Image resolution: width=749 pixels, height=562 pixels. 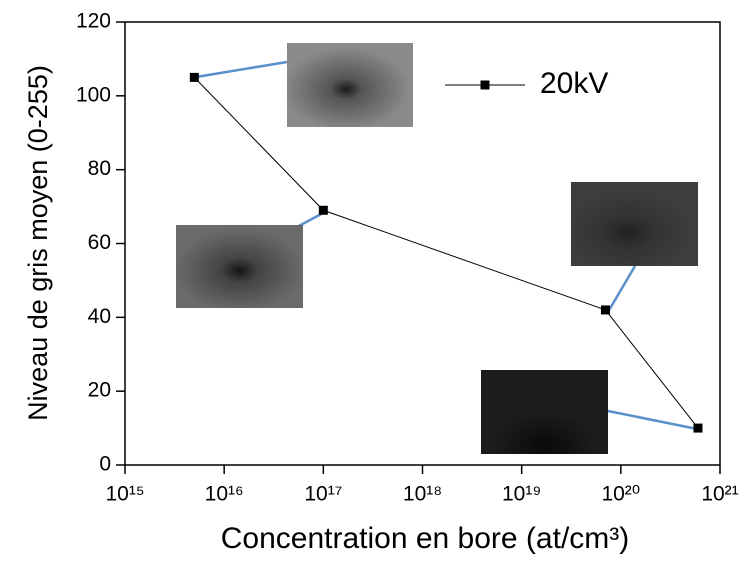 I want to click on y-tick-label: 20, so click(x=99, y=390).